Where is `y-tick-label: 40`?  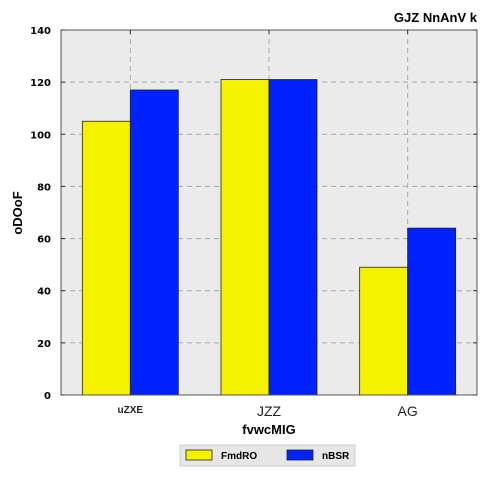
y-tick-label: 40 is located at coordinates (44, 292).